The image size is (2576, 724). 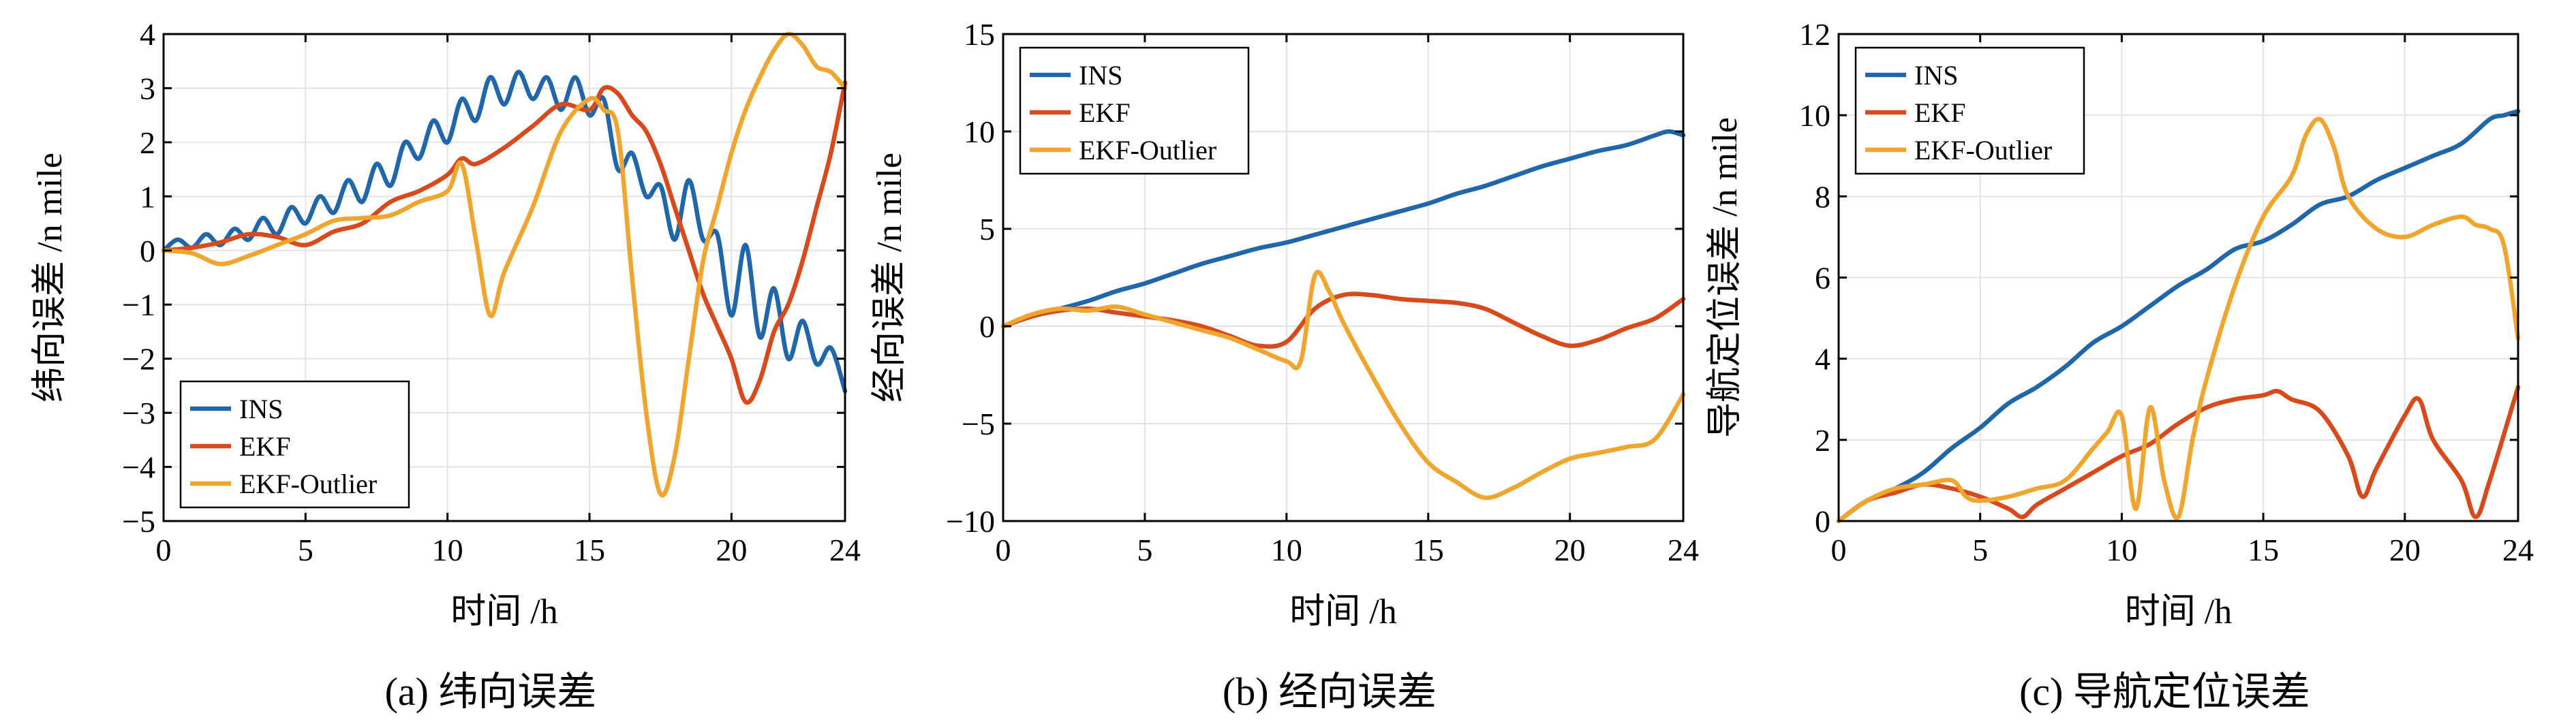 I want to click on y-tick-label: 3, so click(x=147, y=88).